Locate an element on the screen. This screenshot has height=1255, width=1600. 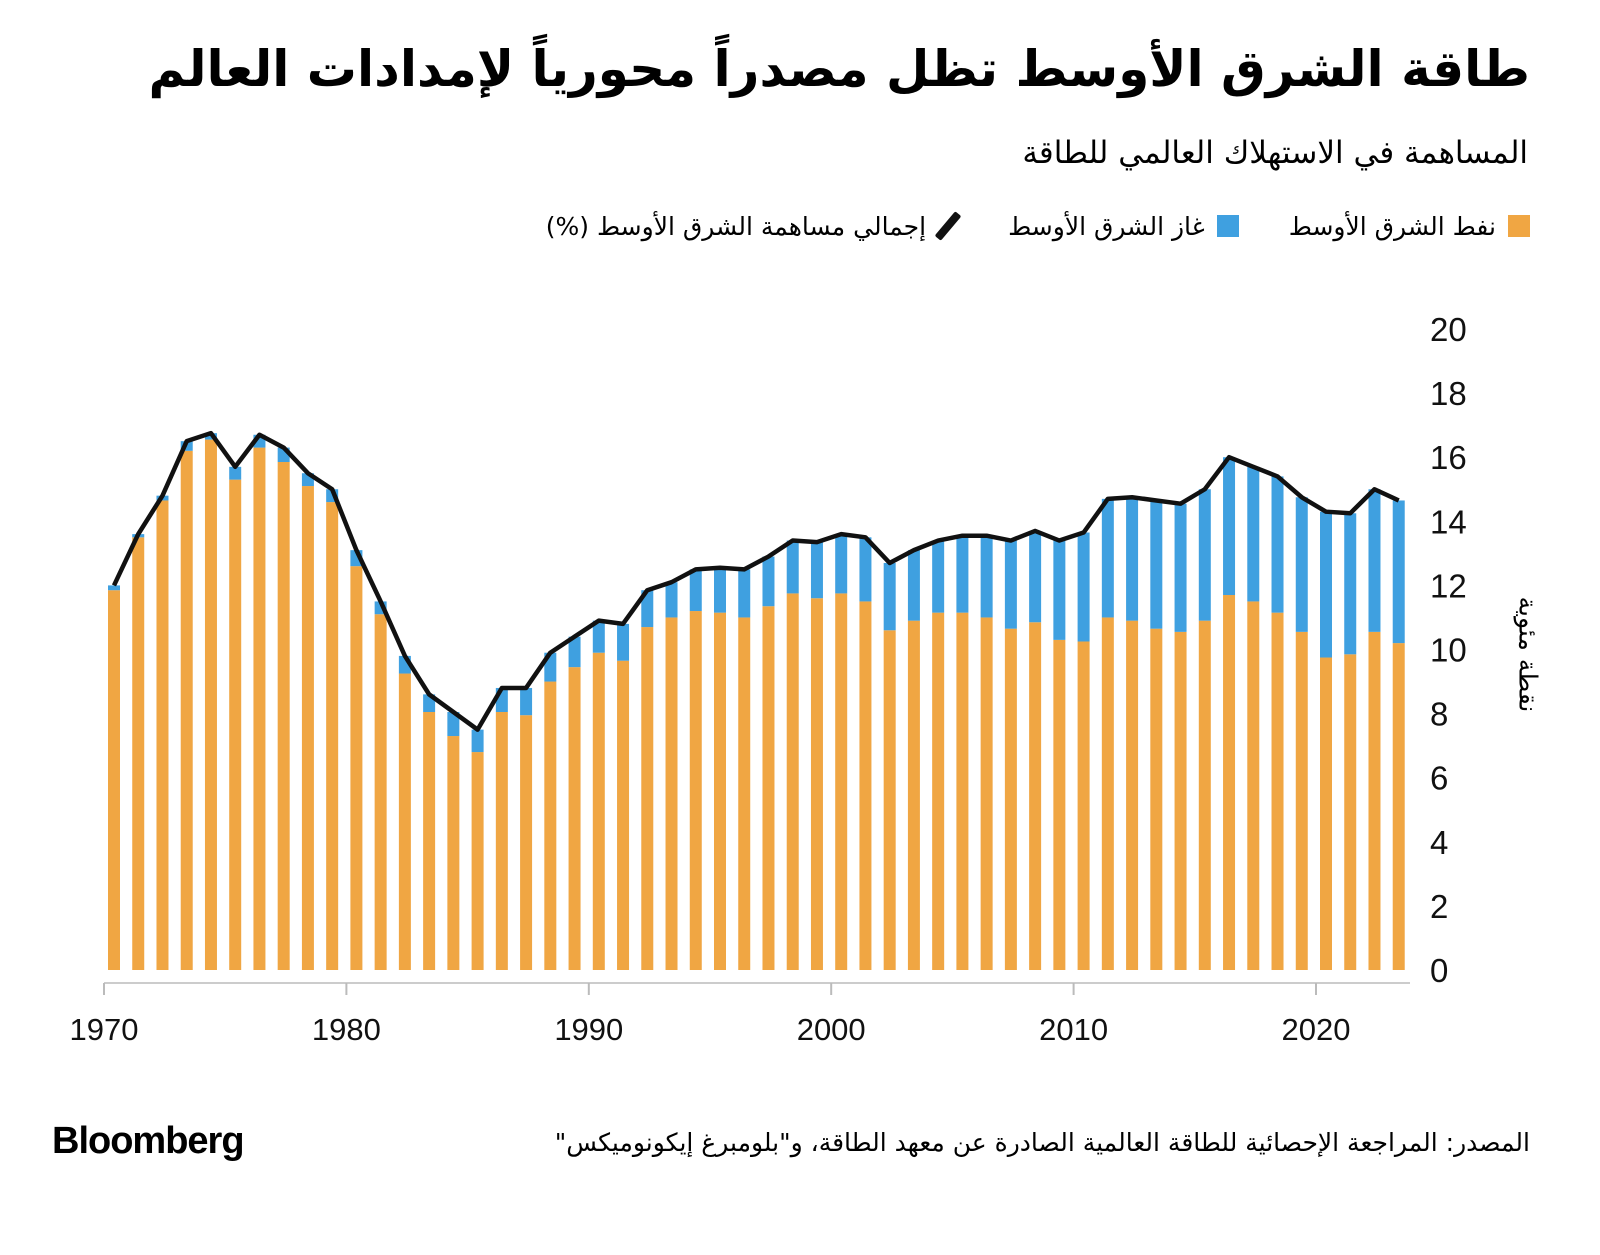
y-tick-label: 4 is located at coordinates (1439, 842).